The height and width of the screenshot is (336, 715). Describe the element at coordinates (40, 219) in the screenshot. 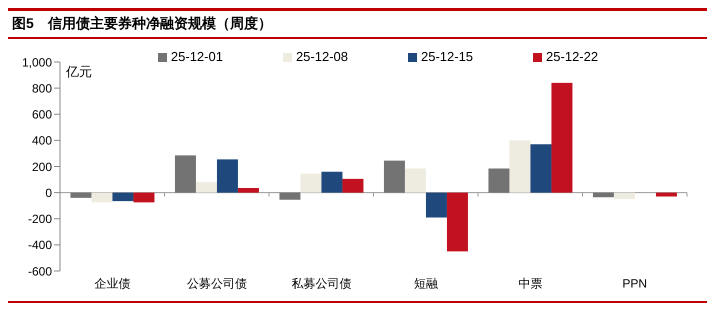

I see `y-tick-label: -200` at that location.